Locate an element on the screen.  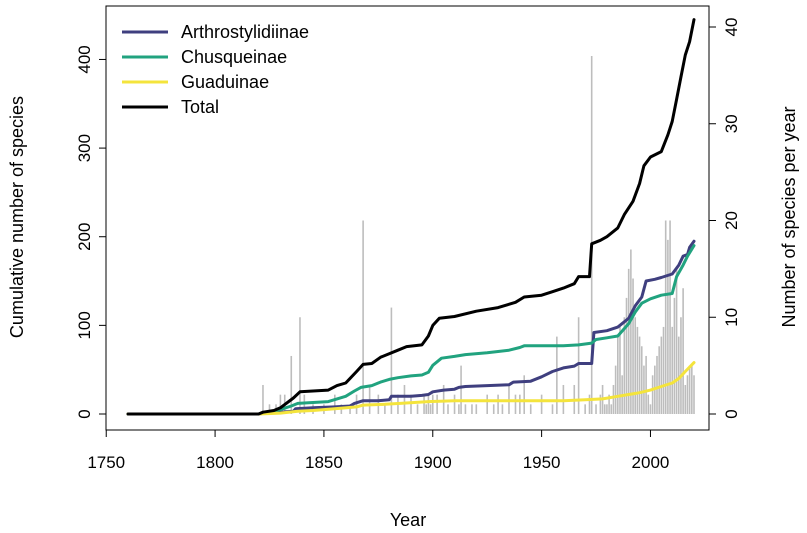
series-line-guaduinae is located at coordinates (411, 388).